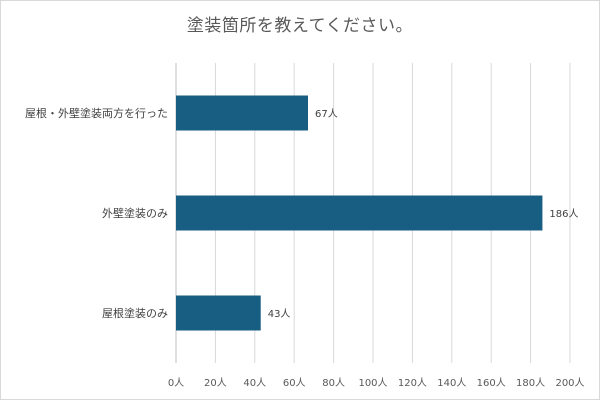 The height and width of the screenshot is (400, 600). I want to click on x-tick-label: 120人, so click(412, 383).